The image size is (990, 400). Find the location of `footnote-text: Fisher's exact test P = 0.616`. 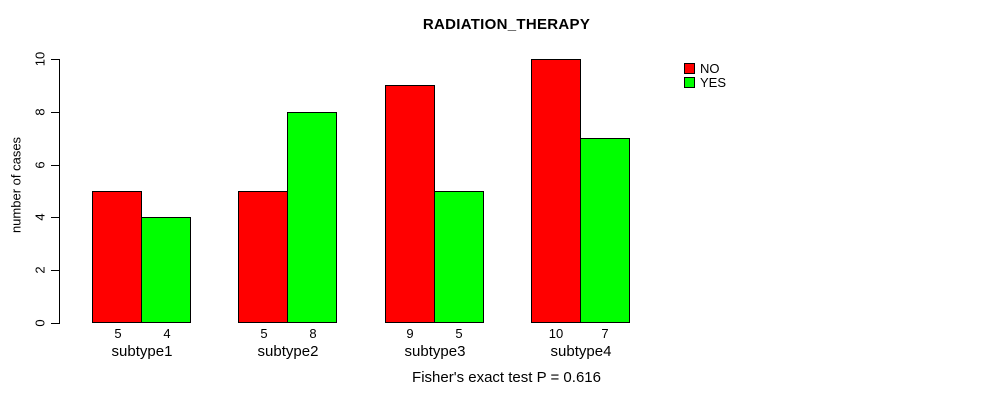

footnote-text: Fisher's exact test P = 0.616 is located at coordinates (506, 377).